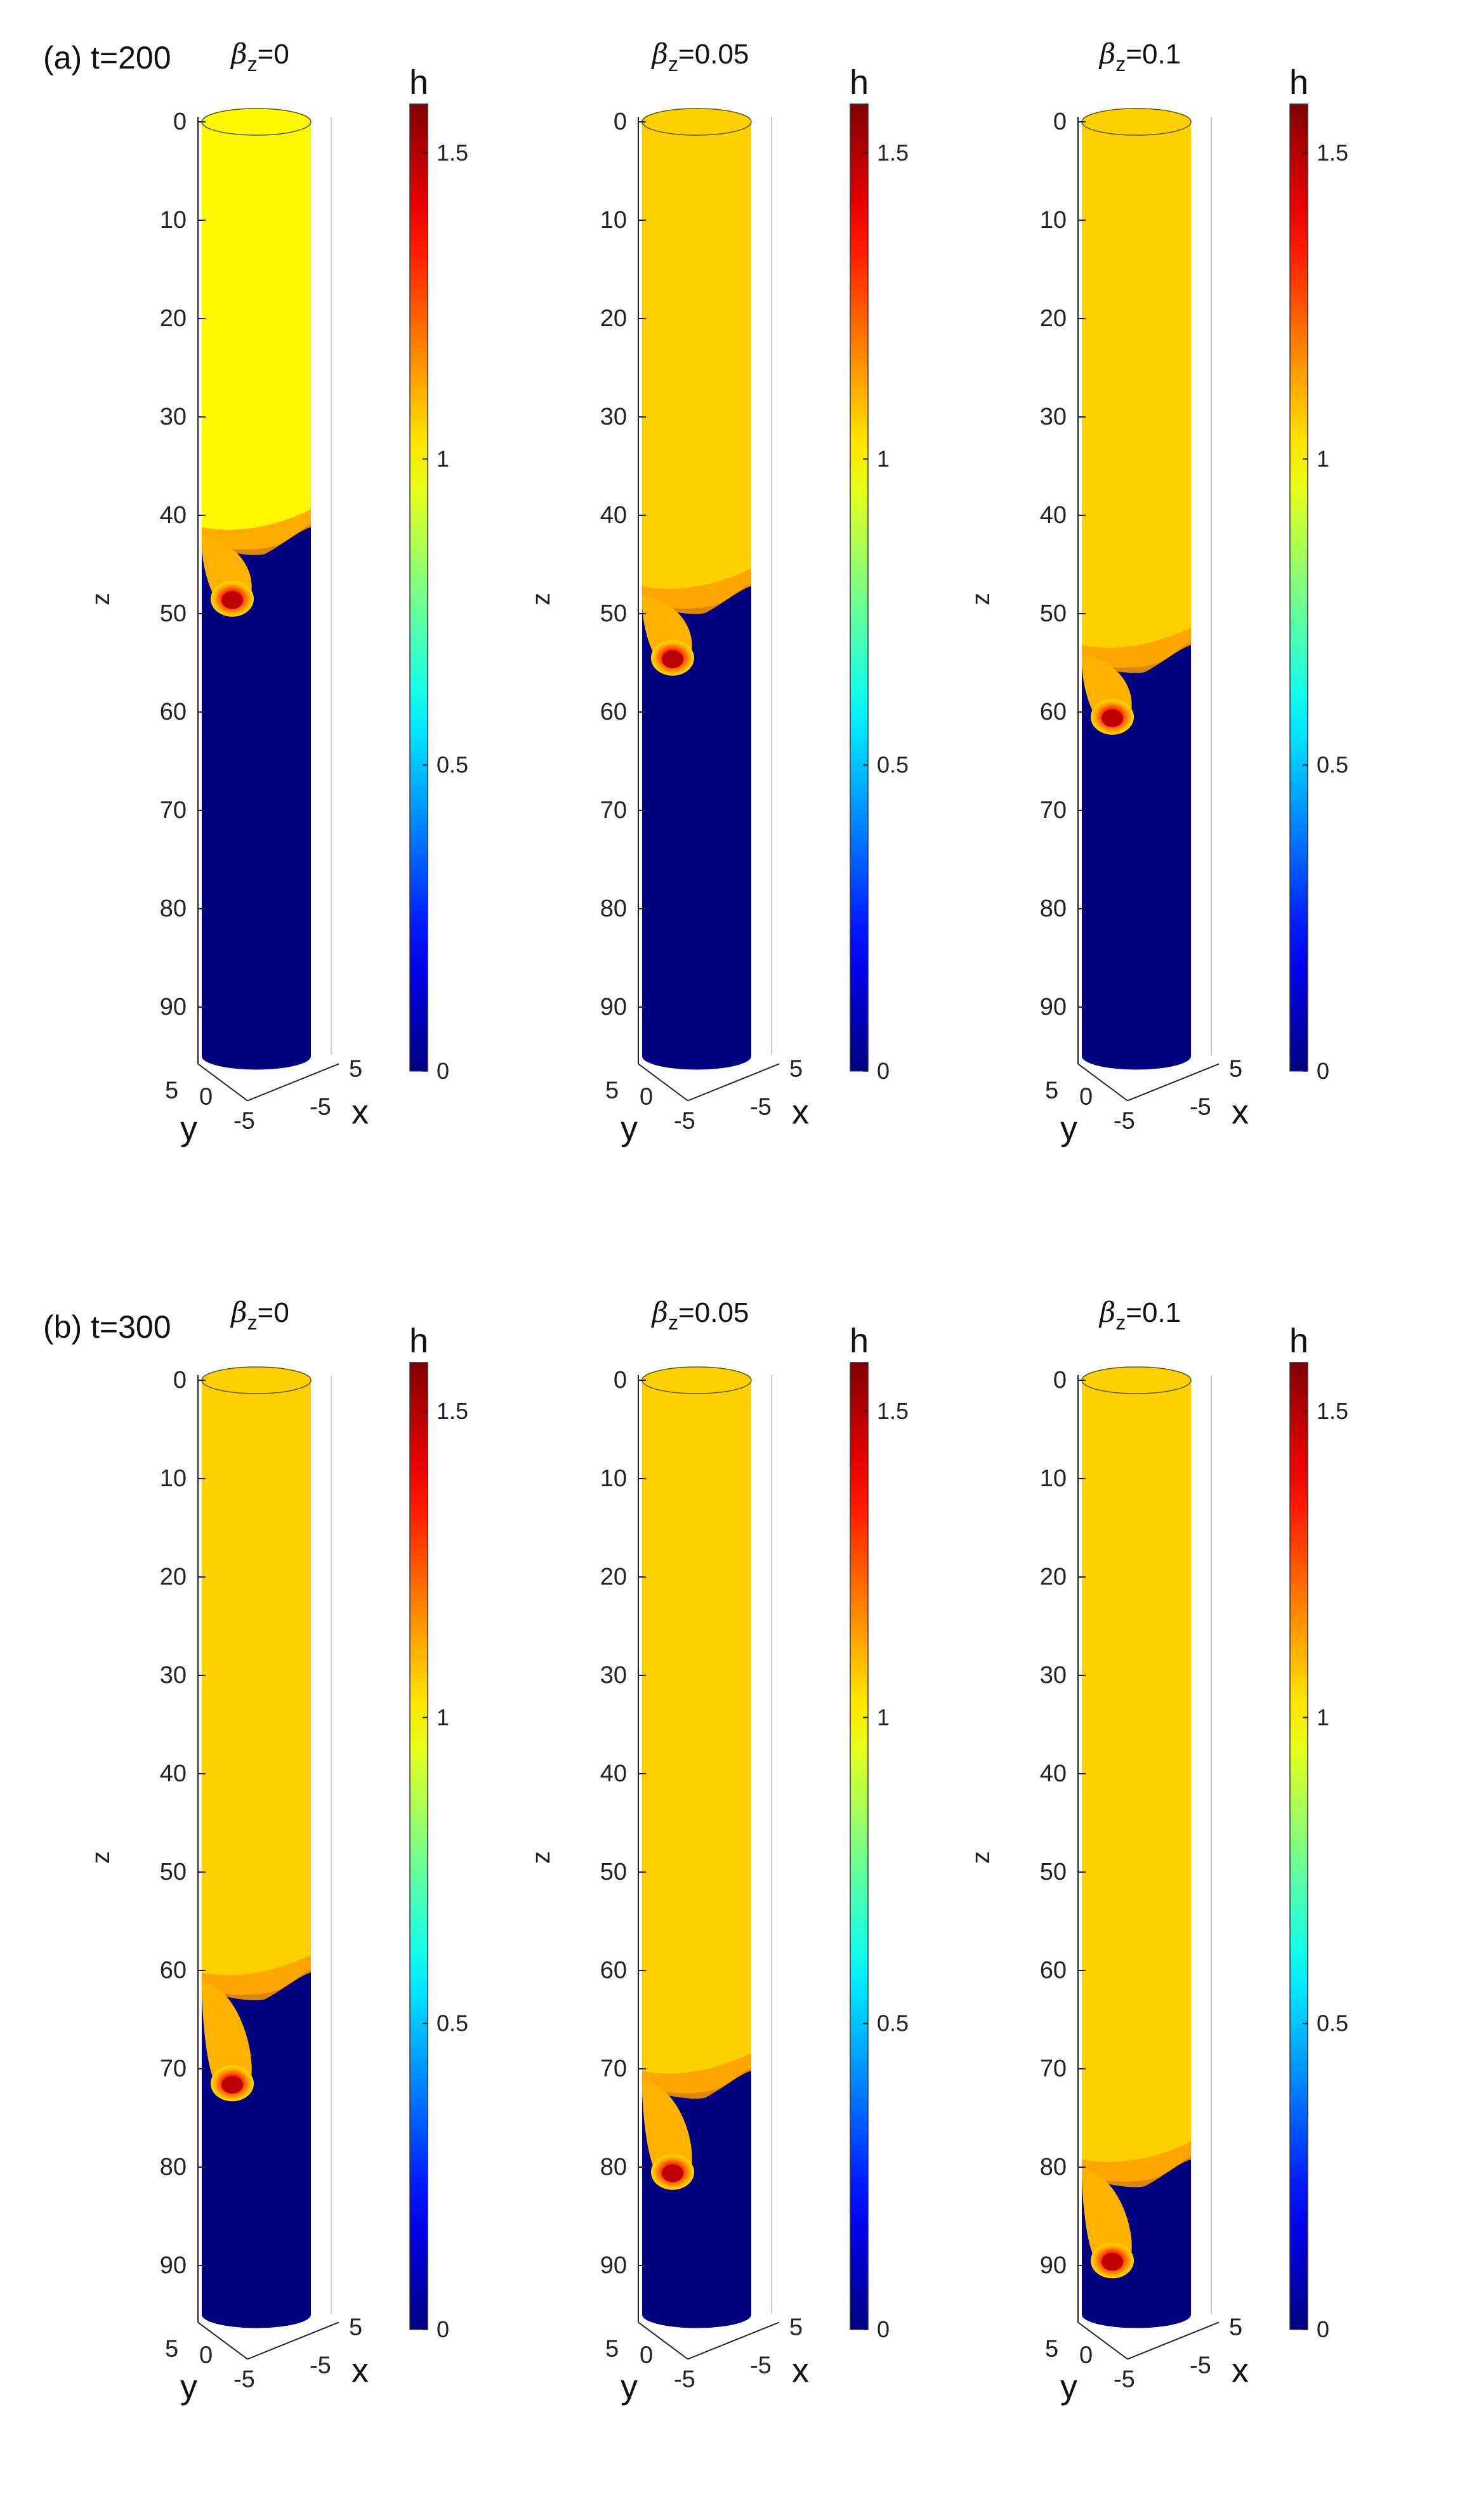  Describe the element at coordinates (796, 1069) in the screenshot. I see `x-tick-label: 5` at that location.